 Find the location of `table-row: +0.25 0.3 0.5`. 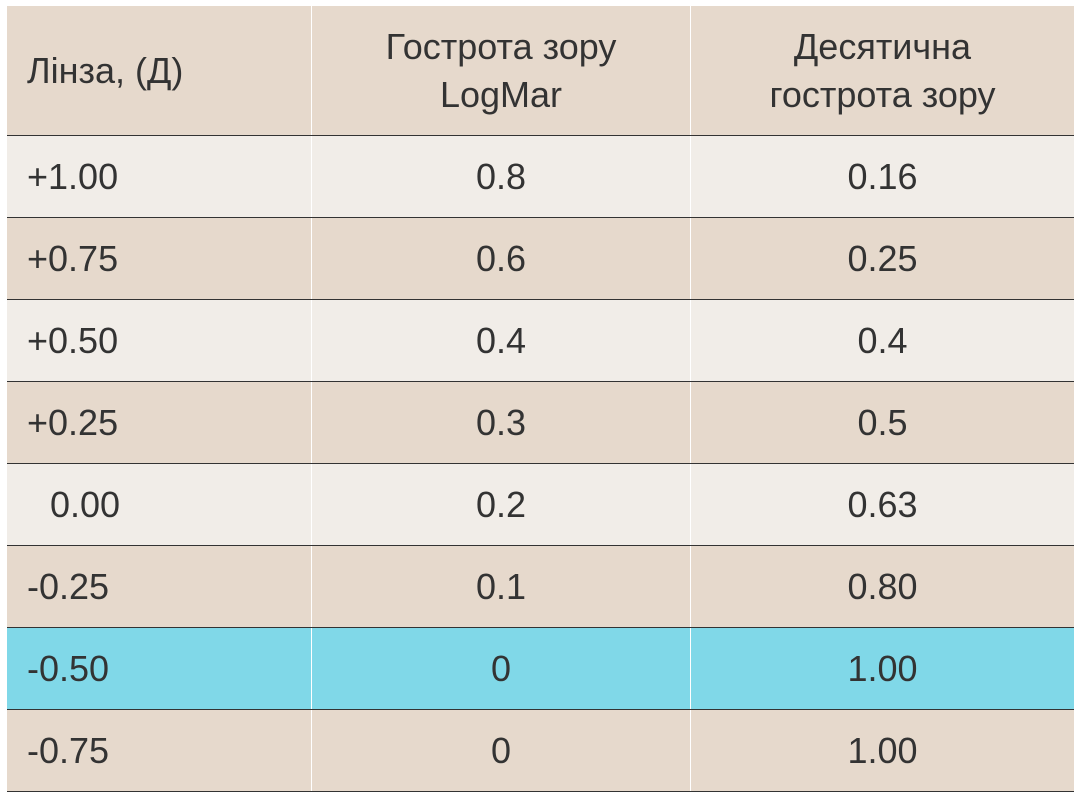

table-row: +0.25 0.3 0.5 is located at coordinates (540, 423).